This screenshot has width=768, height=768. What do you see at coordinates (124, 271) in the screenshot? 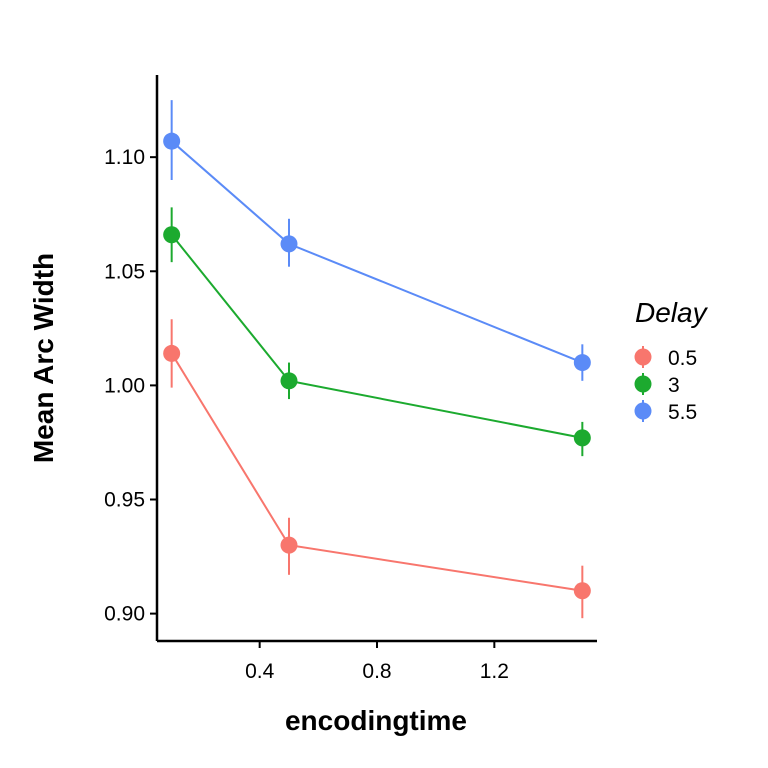
I see `y-tick-label: 1.05` at bounding box center [124, 271].